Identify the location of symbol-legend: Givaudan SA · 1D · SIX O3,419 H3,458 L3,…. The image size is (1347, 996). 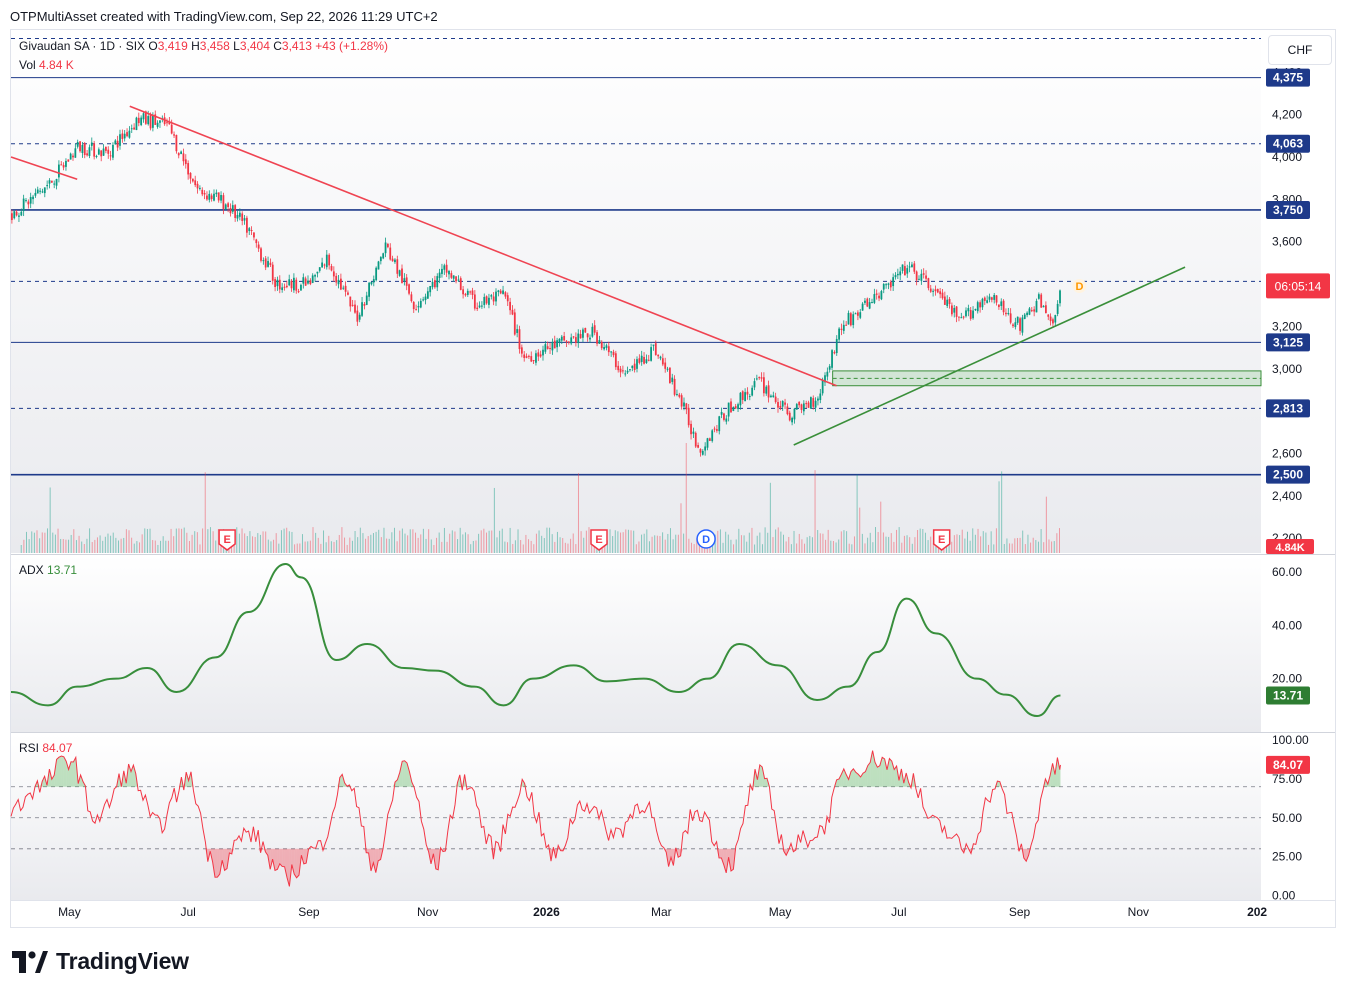
(203, 46).